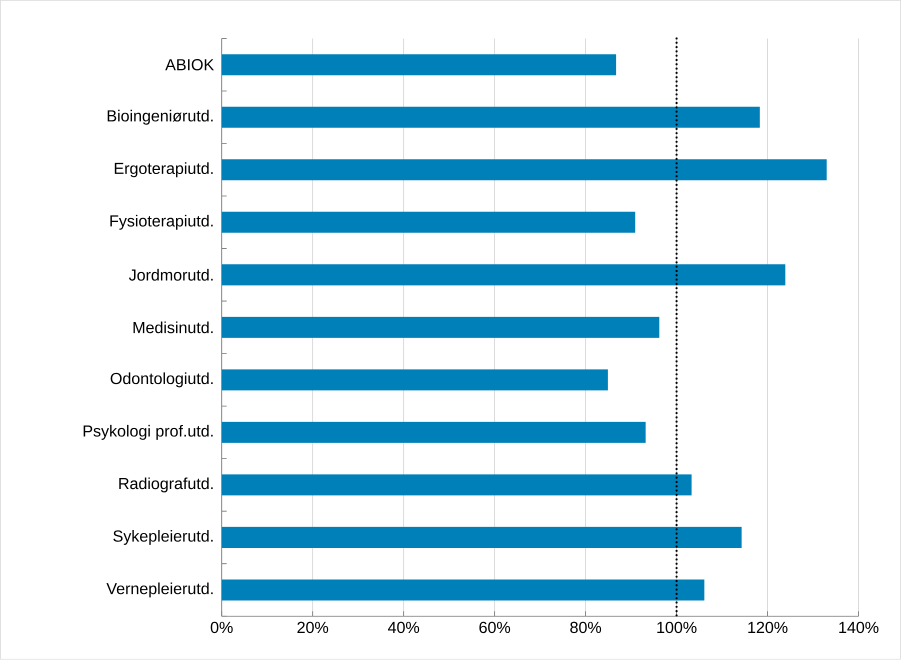 The height and width of the screenshot is (660, 901). What do you see at coordinates (494, 628) in the screenshot?
I see `x-tick-label: 60%` at bounding box center [494, 628].